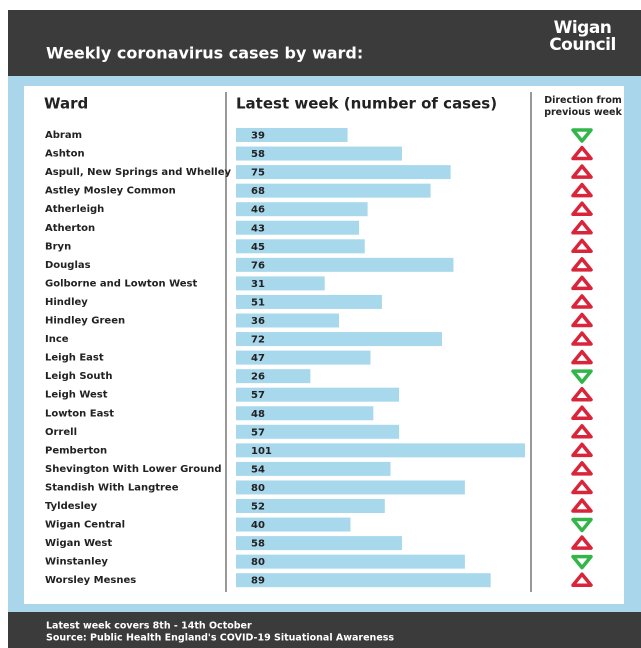 This screenshot has width=641, height=648. What do you see at coordinates (74, 358) in the screenshot?
I see `ward-label: Leigh East` at bounding box center [74, 358].